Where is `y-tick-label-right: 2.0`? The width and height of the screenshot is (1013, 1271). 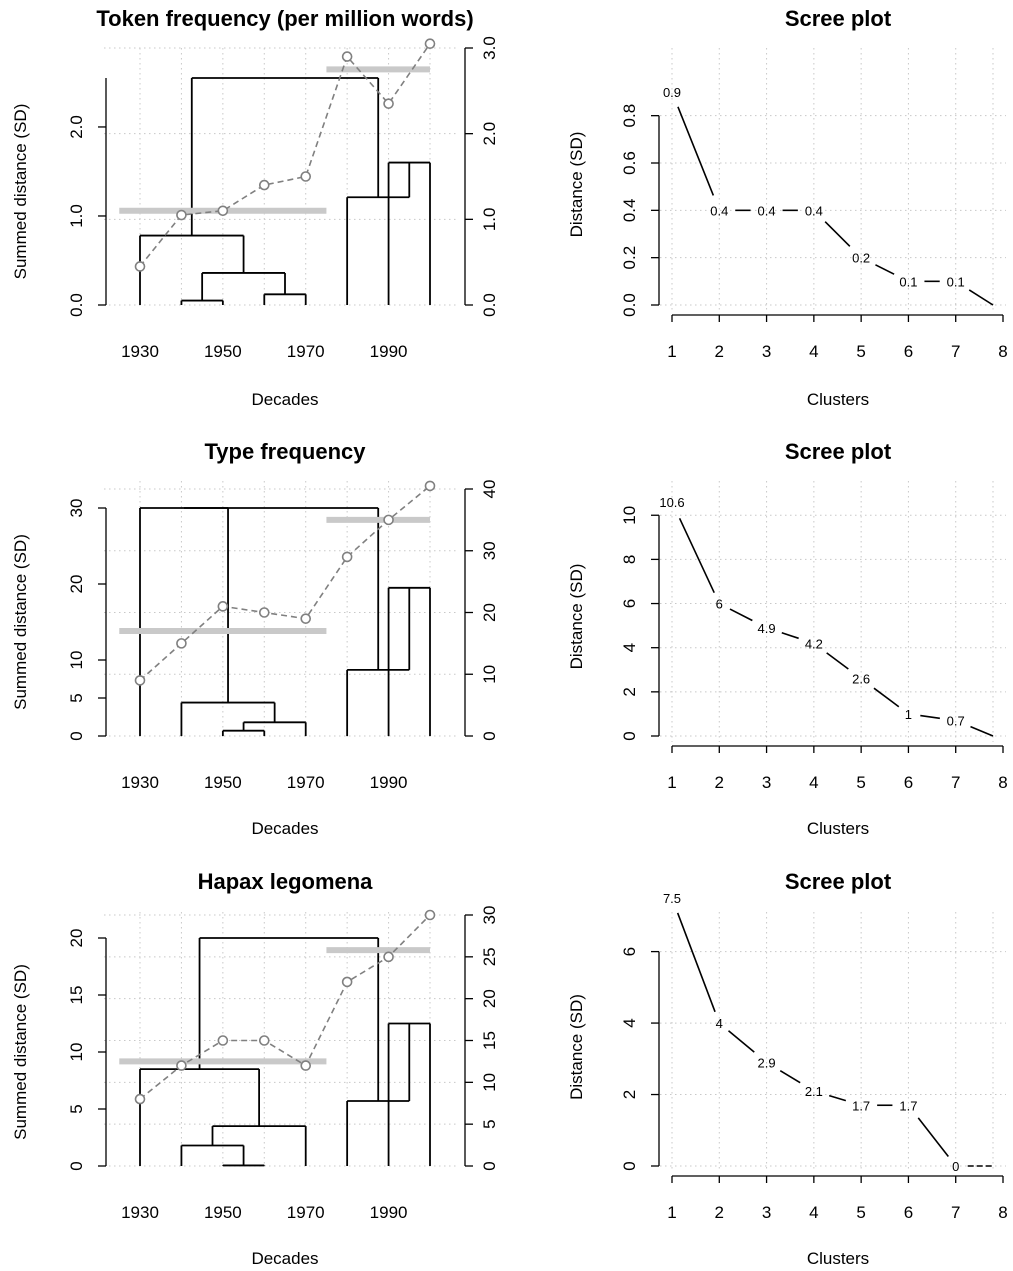 y-tick-label-right: 2.0 is located at coordinates (489, 134).